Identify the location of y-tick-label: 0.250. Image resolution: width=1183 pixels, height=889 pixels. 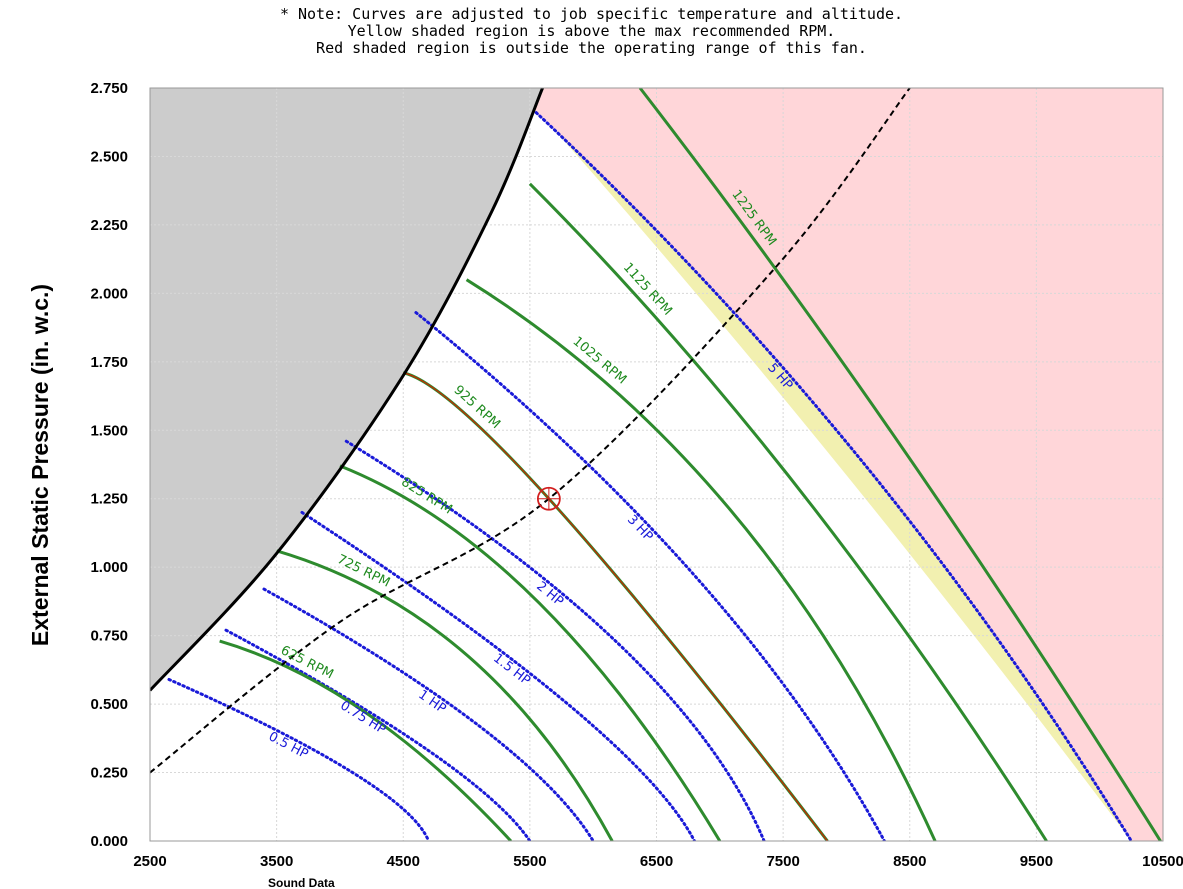
(109, 773).